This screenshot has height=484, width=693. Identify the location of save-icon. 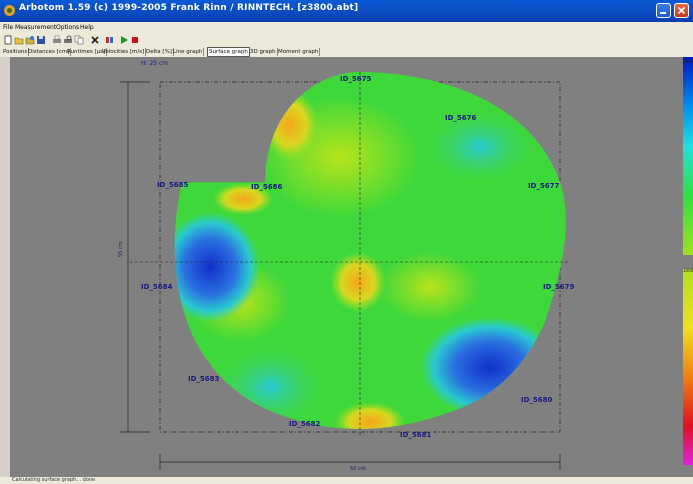
(30, 40).